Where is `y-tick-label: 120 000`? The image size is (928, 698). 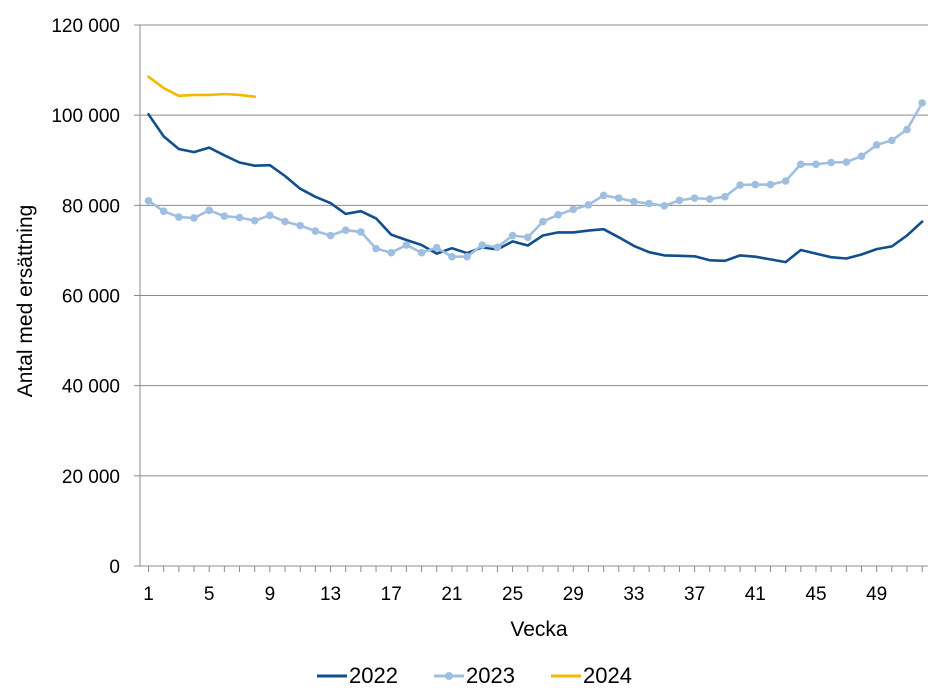 y-tick-label: 120 000 is located at coordinates (85, 26).